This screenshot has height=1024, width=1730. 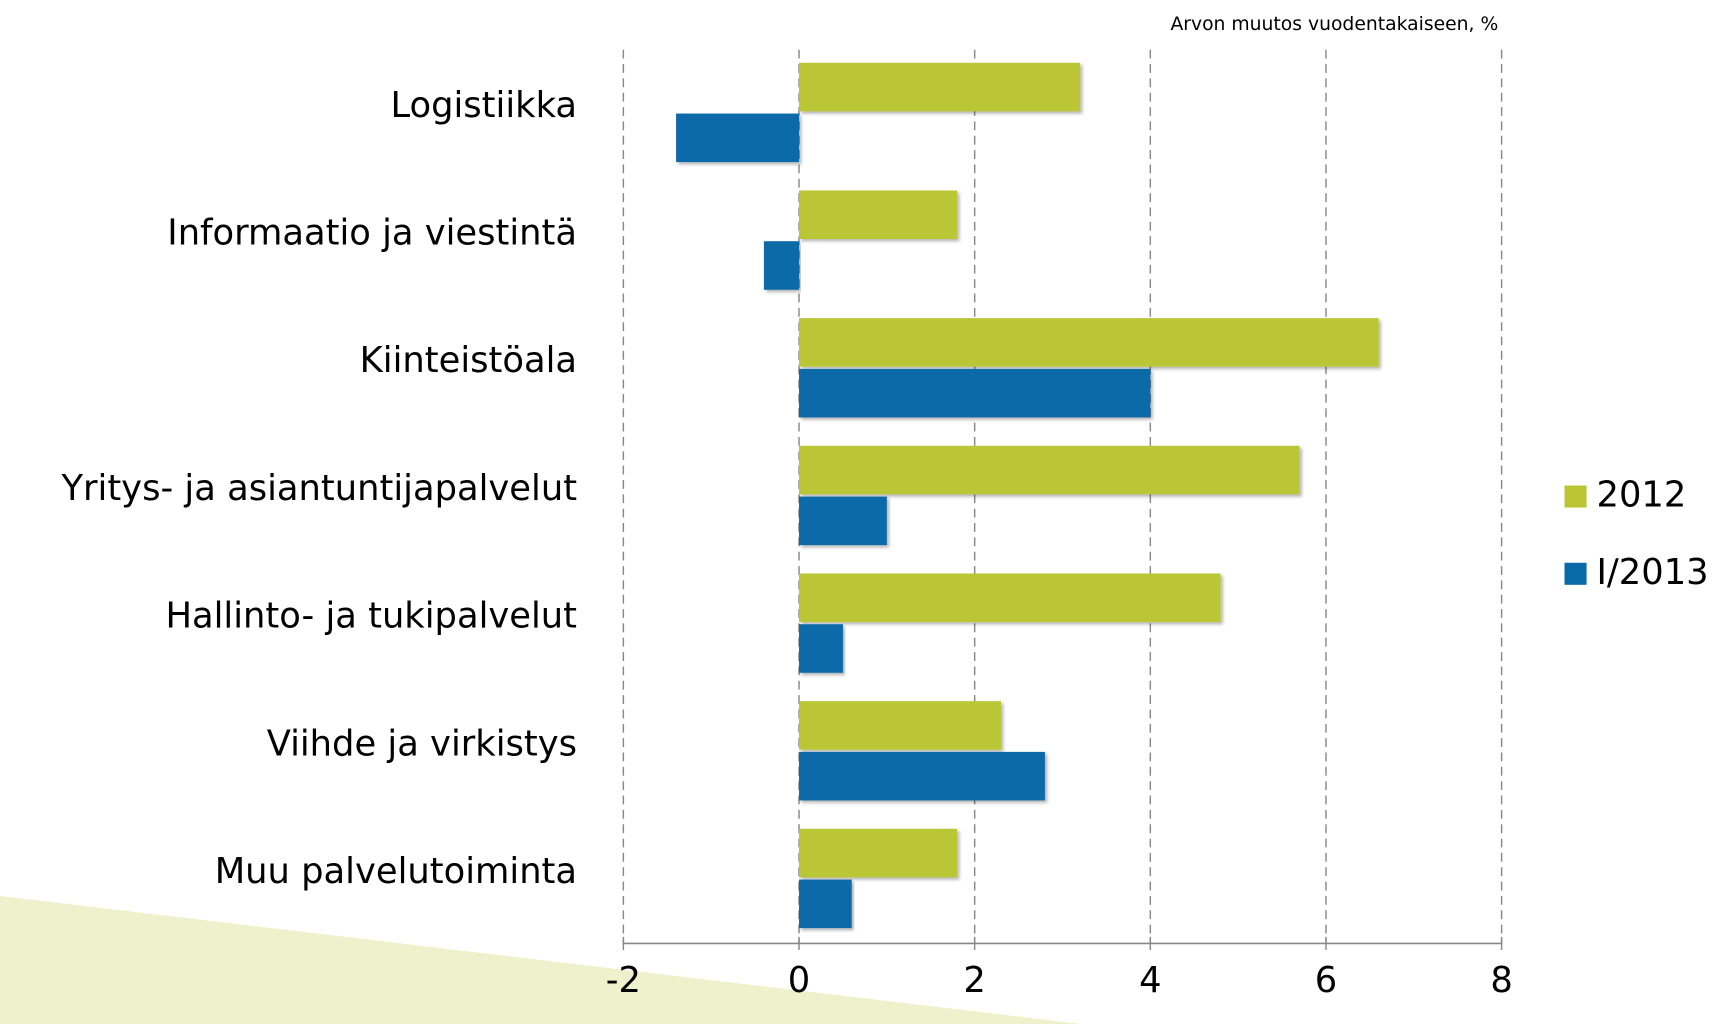 I want to click on x-tick-label: 6, so click(x=1326, y=980).